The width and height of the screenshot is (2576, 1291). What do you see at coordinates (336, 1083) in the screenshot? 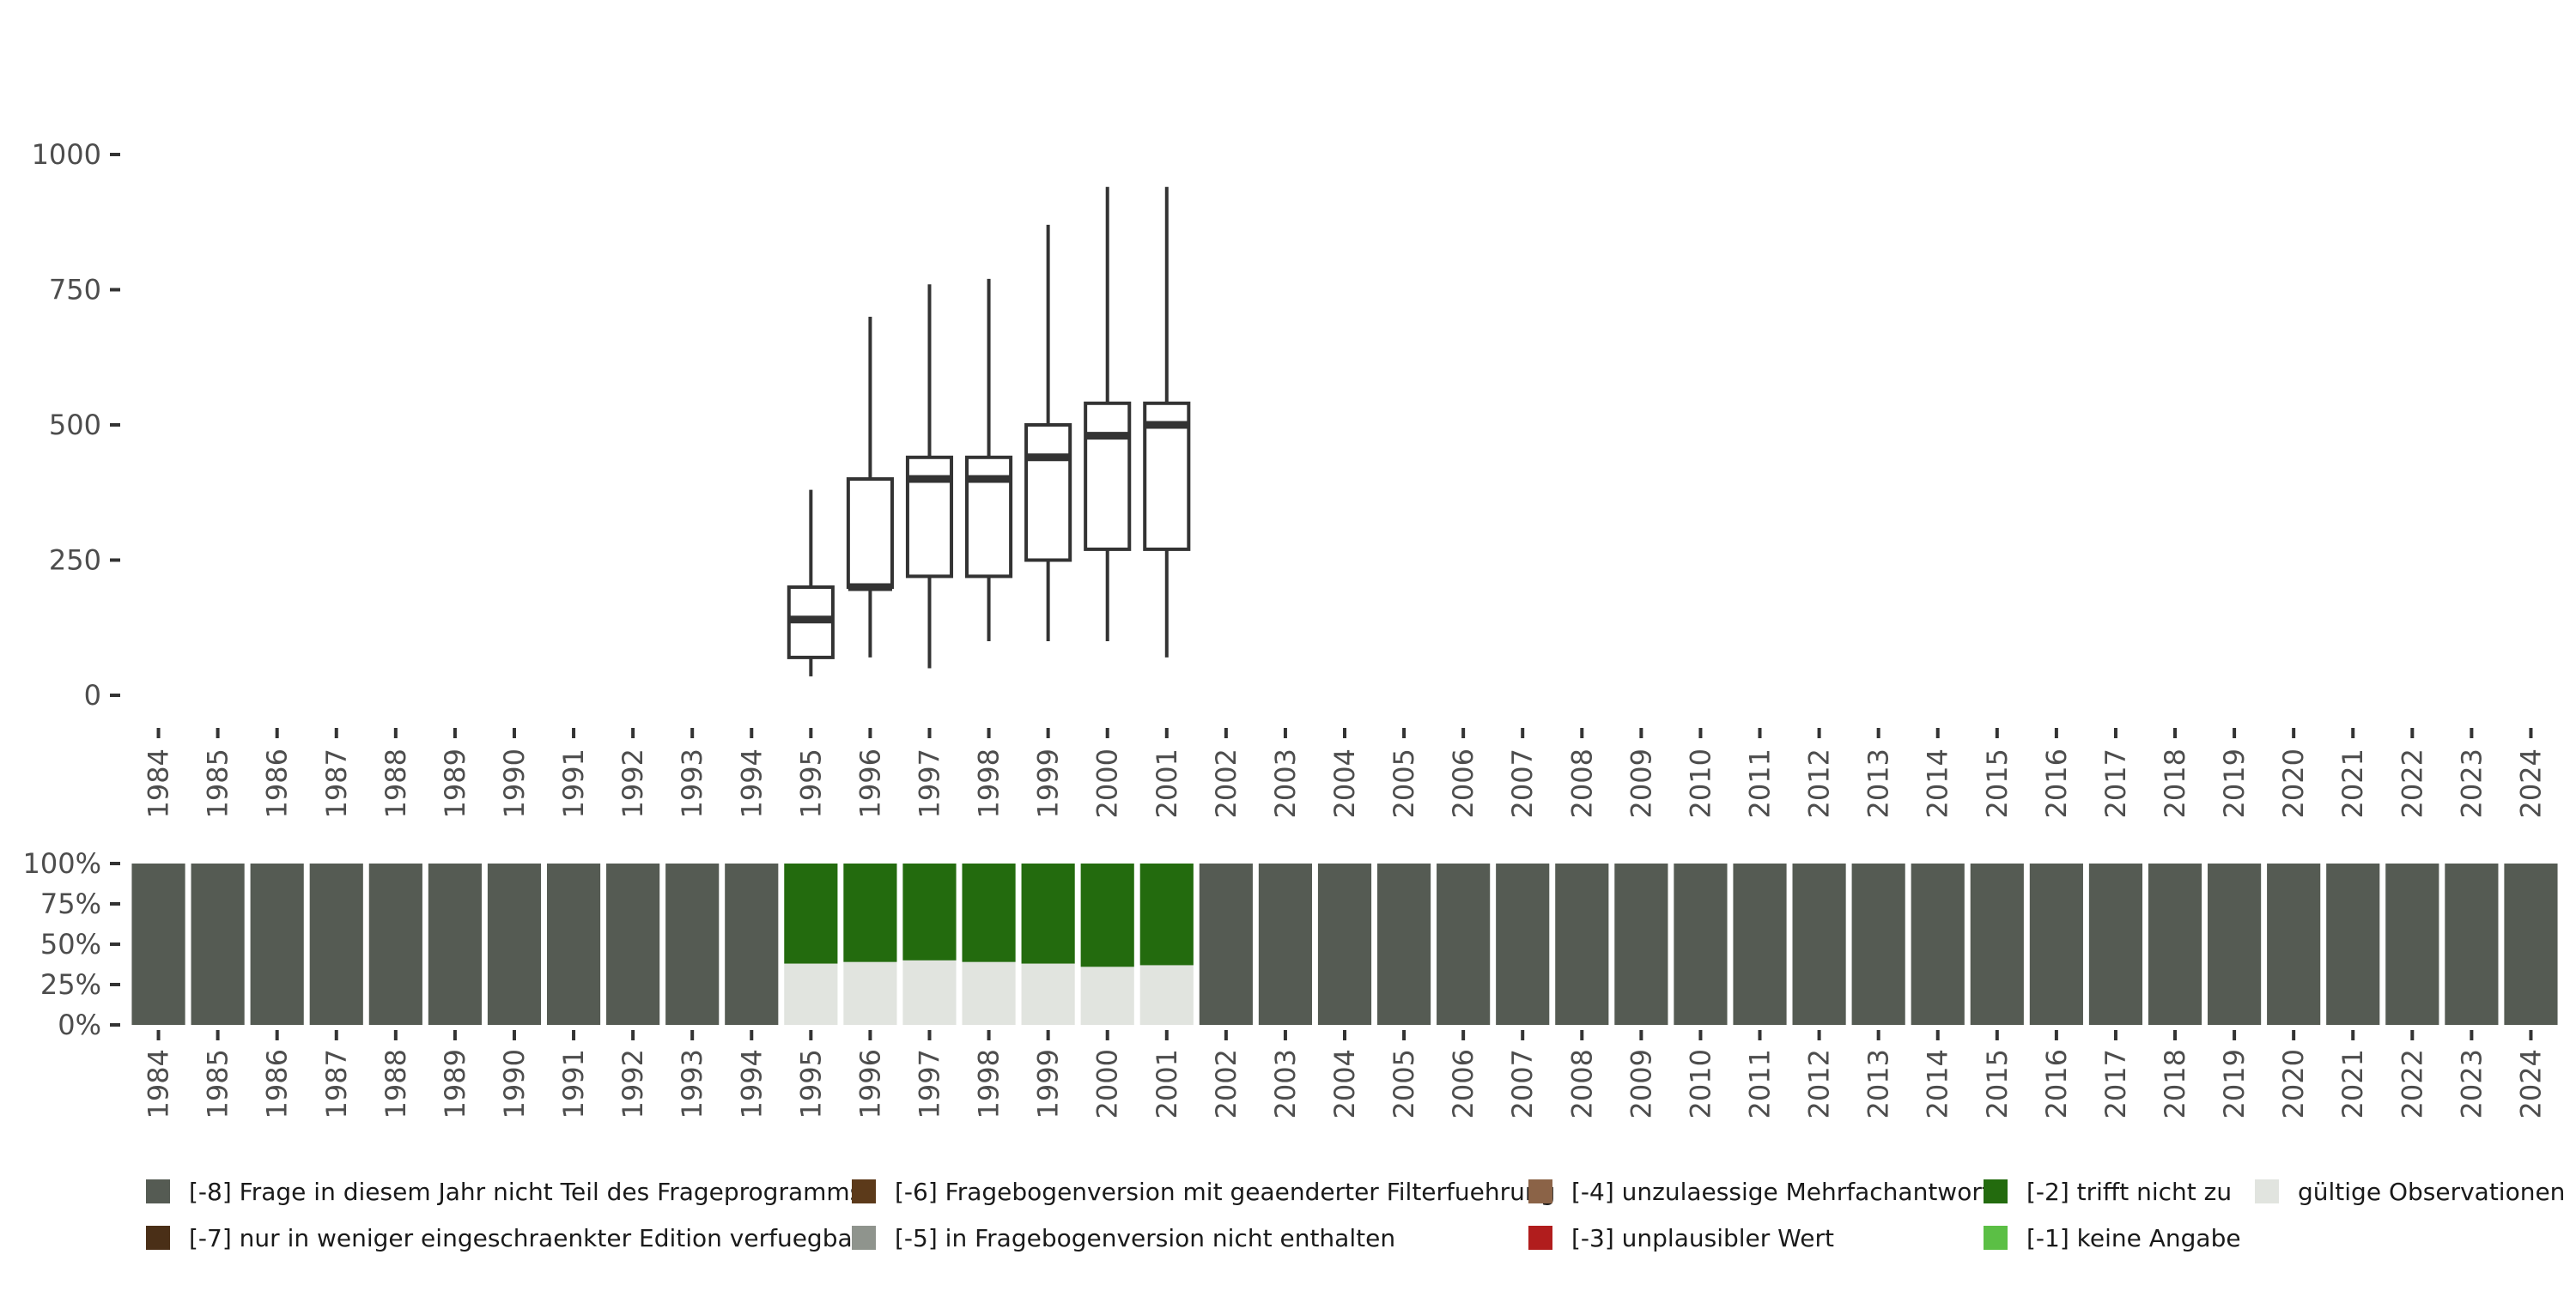
I see `x-tick-label: 1987` at bounding box center [336, 1083].